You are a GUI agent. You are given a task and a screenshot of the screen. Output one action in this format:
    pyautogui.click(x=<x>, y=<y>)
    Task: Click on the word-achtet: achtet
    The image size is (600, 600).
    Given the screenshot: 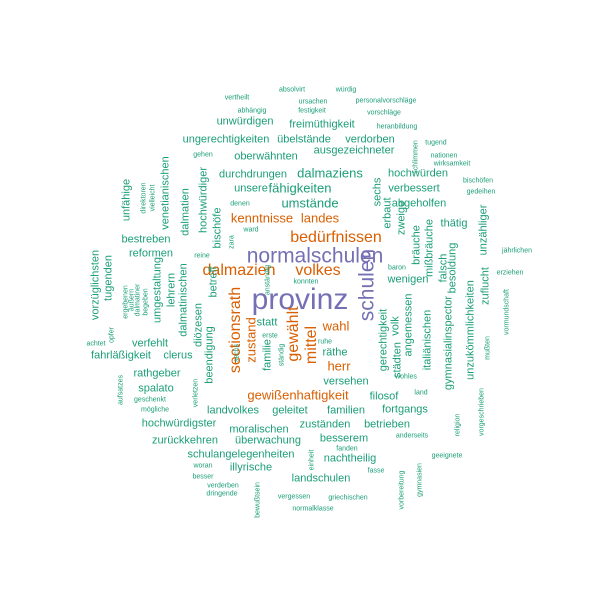 What is the action you would take?
    pyautogui.click(x=96, y=344)
    